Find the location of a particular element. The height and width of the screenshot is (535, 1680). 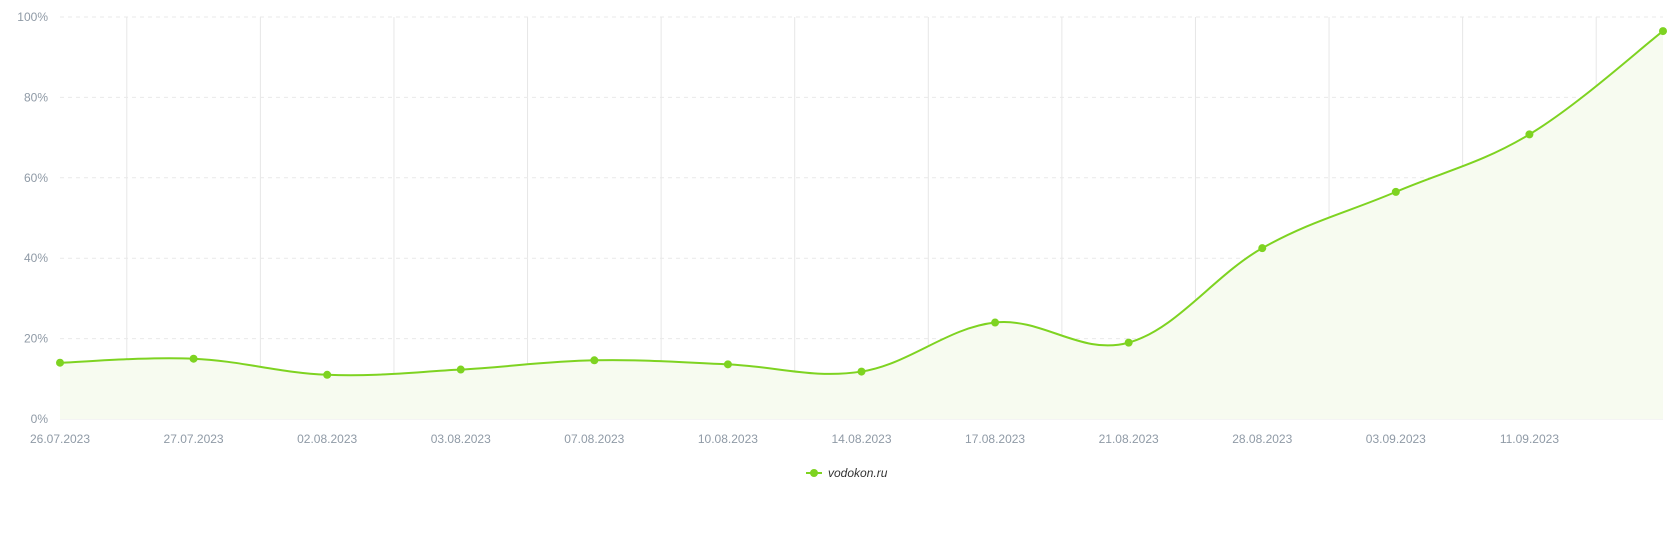

y-tick-label: 0% is located at coordinates (40, 419).